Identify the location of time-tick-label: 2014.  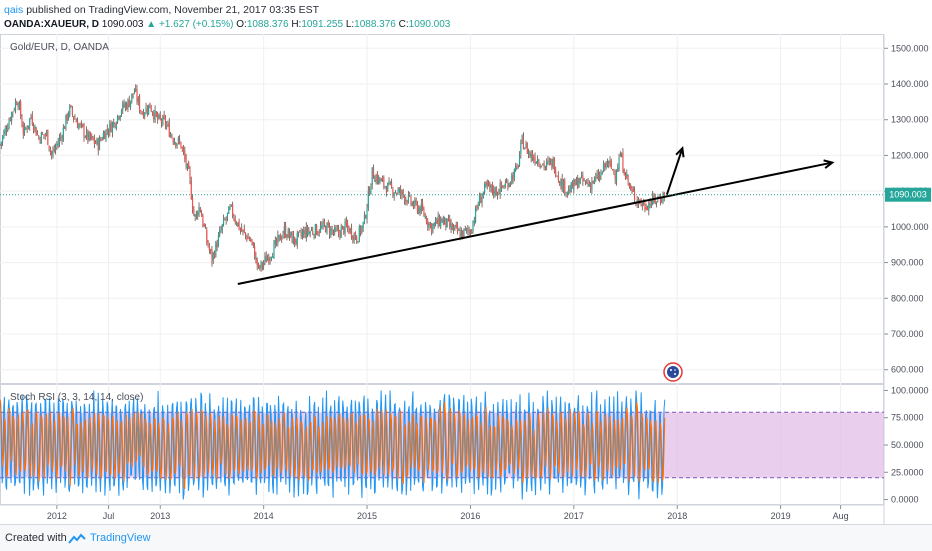
(264, 516).